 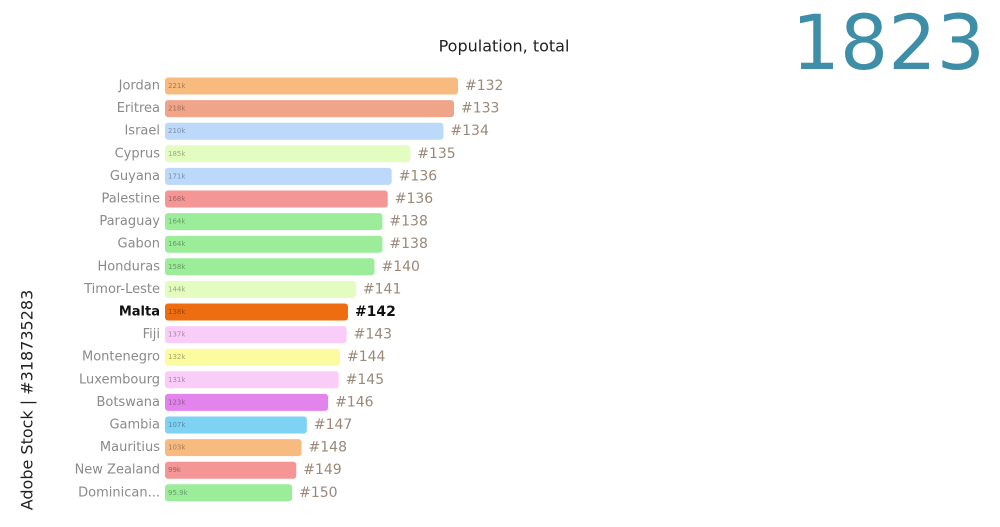 I want to click on rank-label: #140, so click(x=400, y=267).